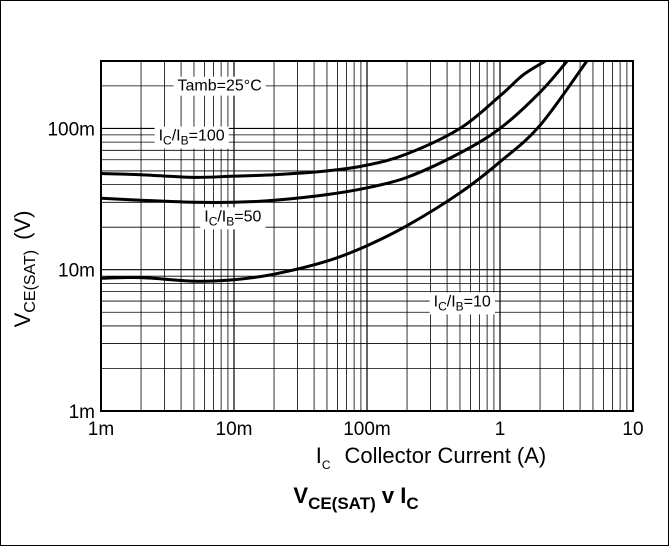 Image resolution: width=669 pixels, height=546 pixels. What do you see at coordinates (247, 216) in the screenshot?
I see `annotation-2-part-4: =50` at bounding box center [247, 216].